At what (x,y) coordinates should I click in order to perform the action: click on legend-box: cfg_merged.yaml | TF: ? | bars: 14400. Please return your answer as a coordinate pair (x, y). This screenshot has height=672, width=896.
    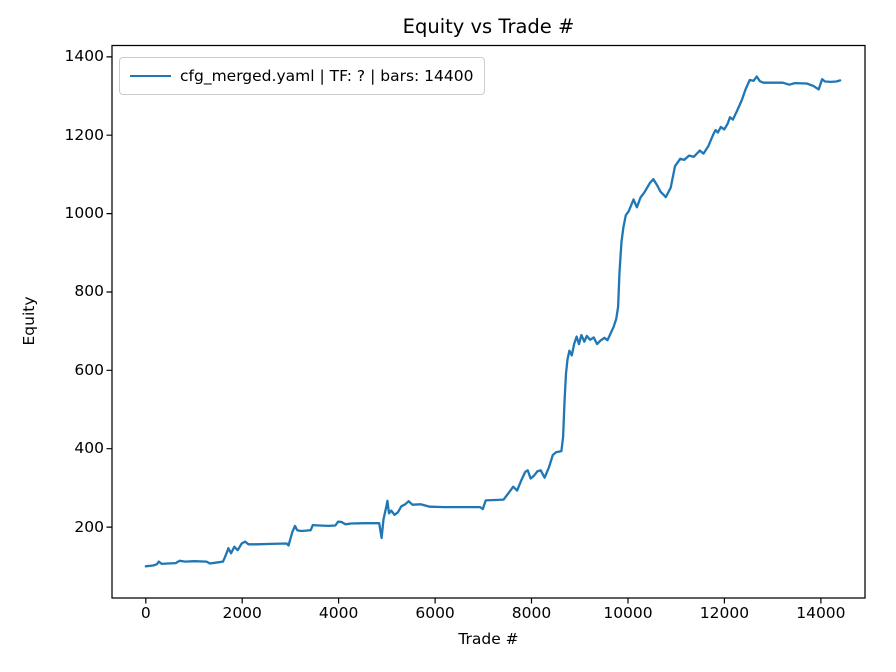
    Looking at the image, I should click on (302, 76).